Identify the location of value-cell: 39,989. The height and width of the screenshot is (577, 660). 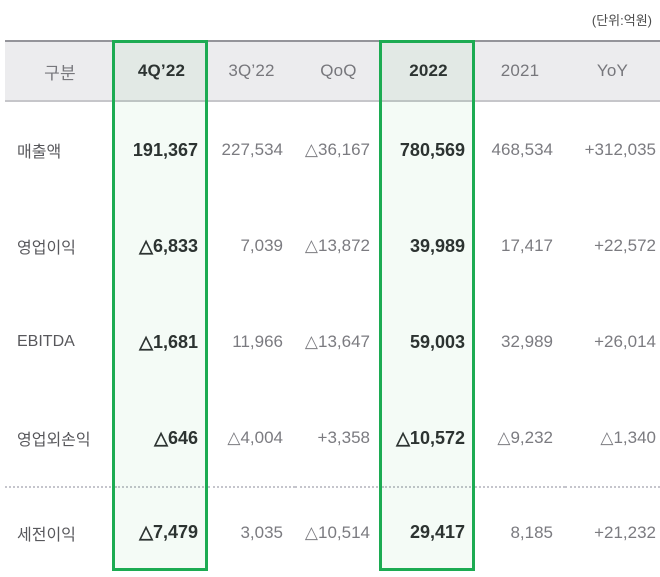
(428, 246).